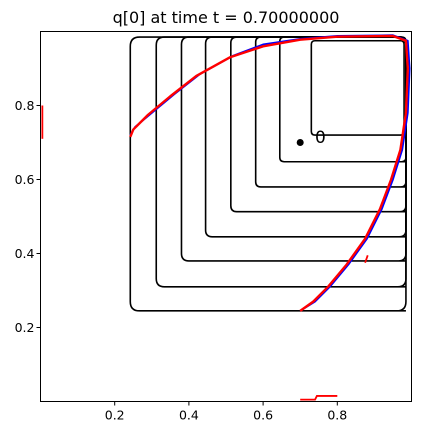  What do you see at coordinates (115, 415) in the screenshot?
I see `x-tick-label: 0.2` at bounding box center [115, 415].